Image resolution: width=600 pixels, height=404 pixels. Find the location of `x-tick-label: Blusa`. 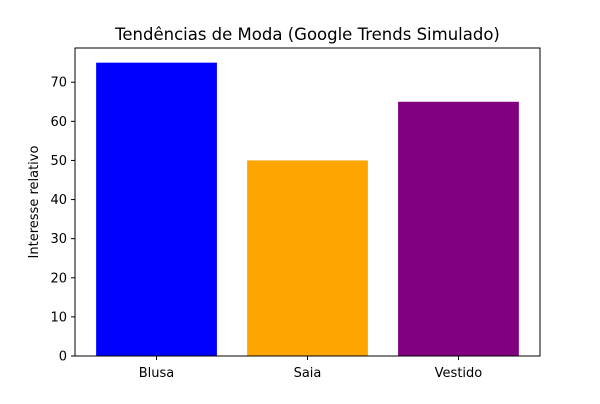

x-tick-label: Blusa is located at coordinates (157, 373).